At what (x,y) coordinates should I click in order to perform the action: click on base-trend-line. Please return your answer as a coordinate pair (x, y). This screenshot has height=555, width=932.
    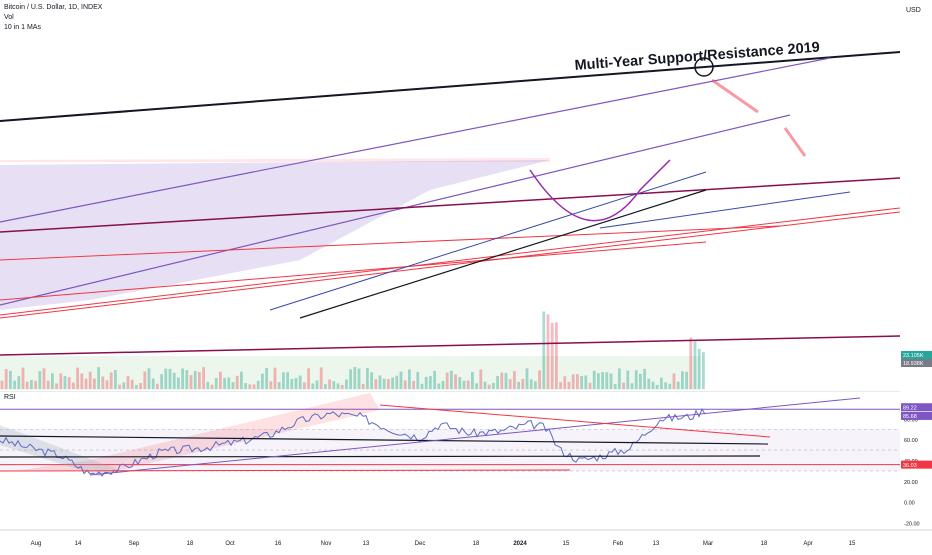
    Looking at the image, I should click on (450, 345).